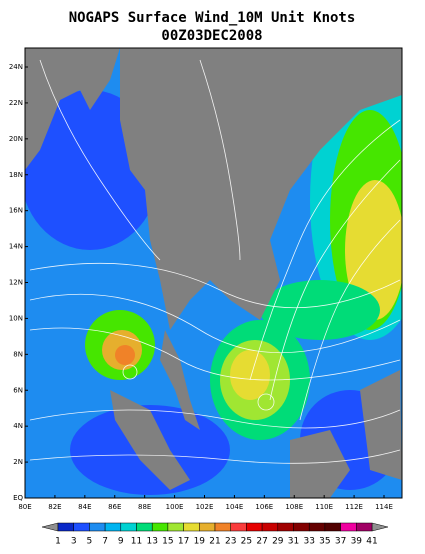 The height and width of the screenshot is (554, 425). Describe the element at coordinates (54, 507) in the screenshot. I see `x-tick-label: 82E` at that location.